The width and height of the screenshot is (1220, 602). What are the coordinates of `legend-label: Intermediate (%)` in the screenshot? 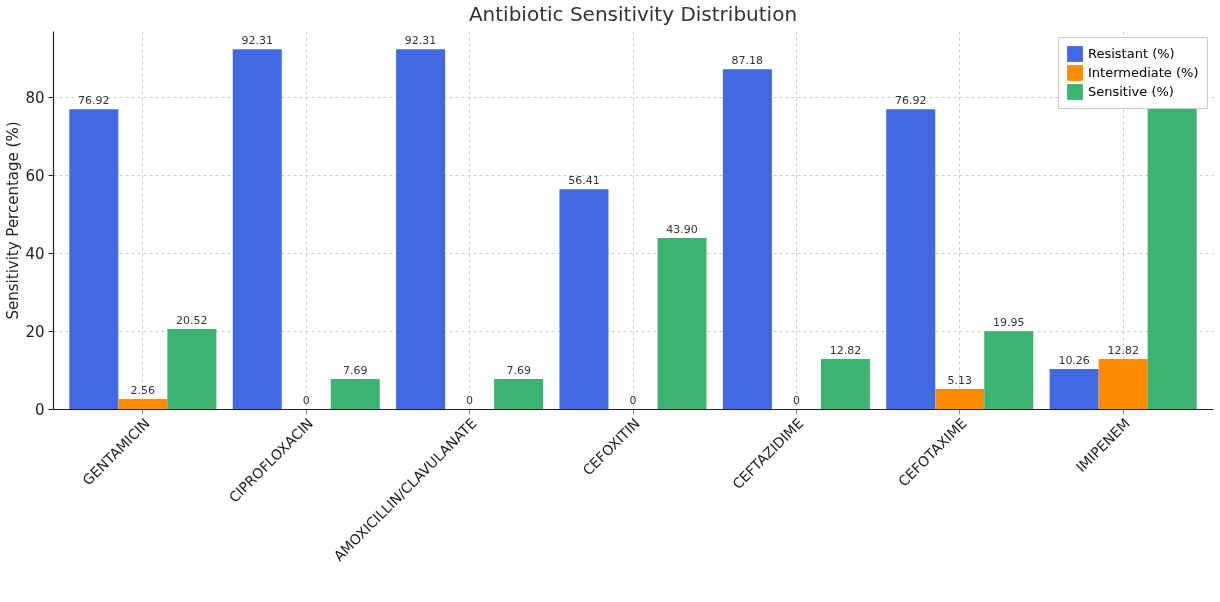 It's located at (1143, 72).